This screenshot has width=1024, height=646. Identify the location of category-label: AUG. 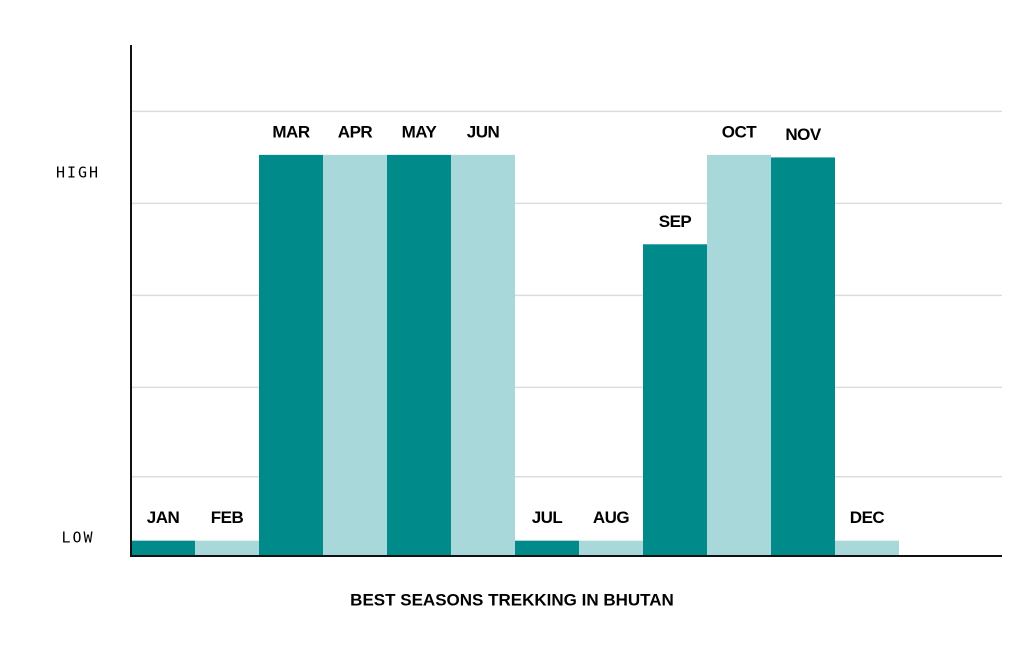
(611, 517).